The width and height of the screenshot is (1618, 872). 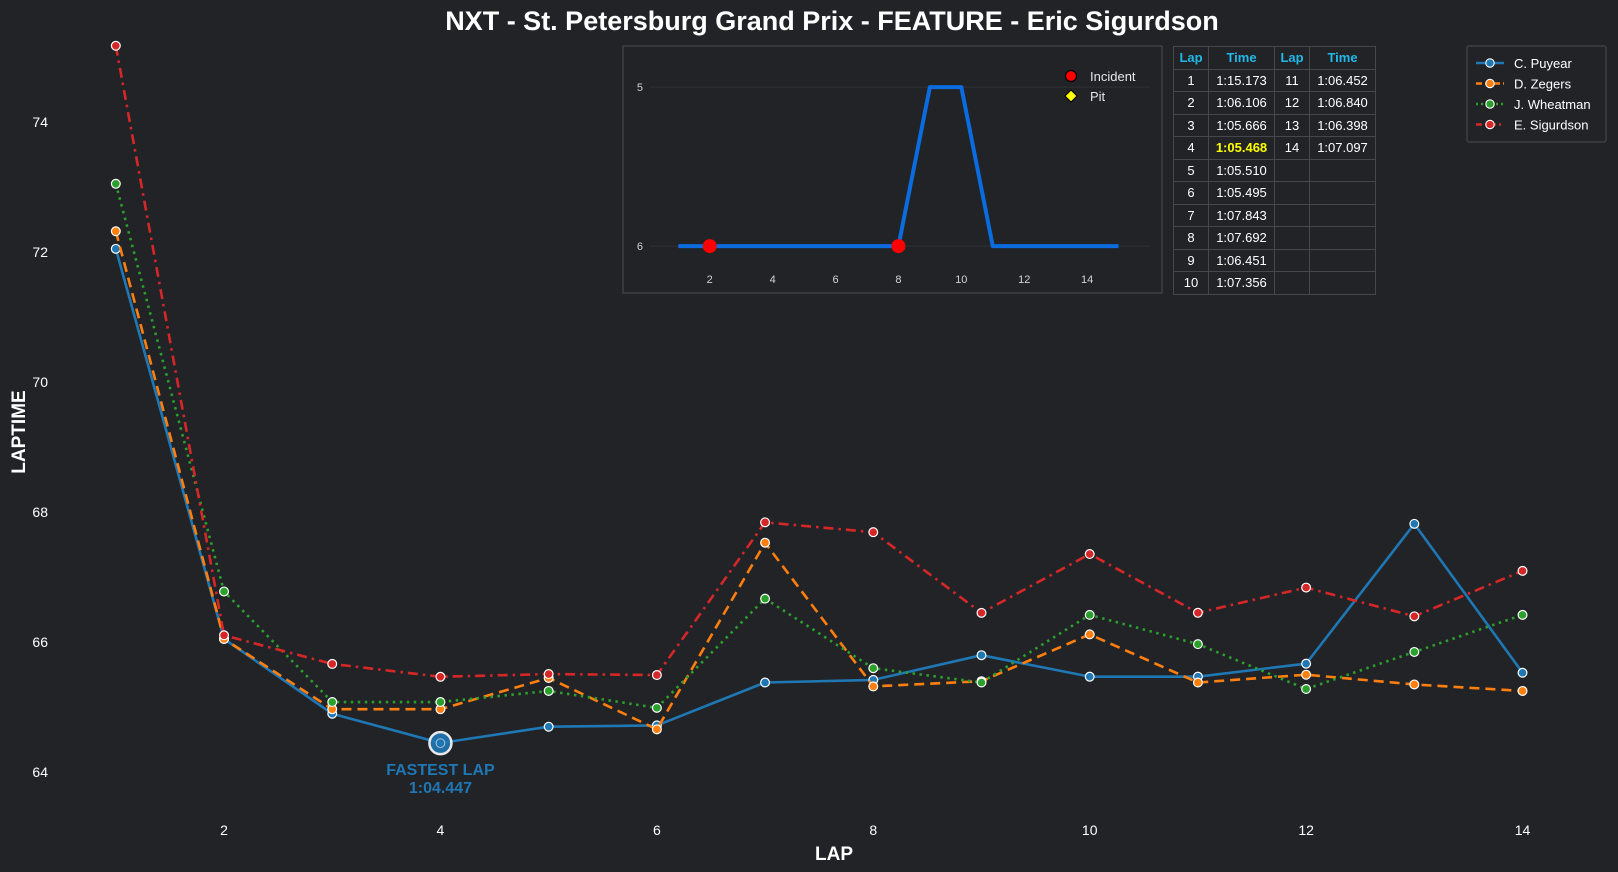 What do you see at coordinates (224, 830) in the screenshot?
I see `x-tick-label: 2` at bounding box center [224, 830].